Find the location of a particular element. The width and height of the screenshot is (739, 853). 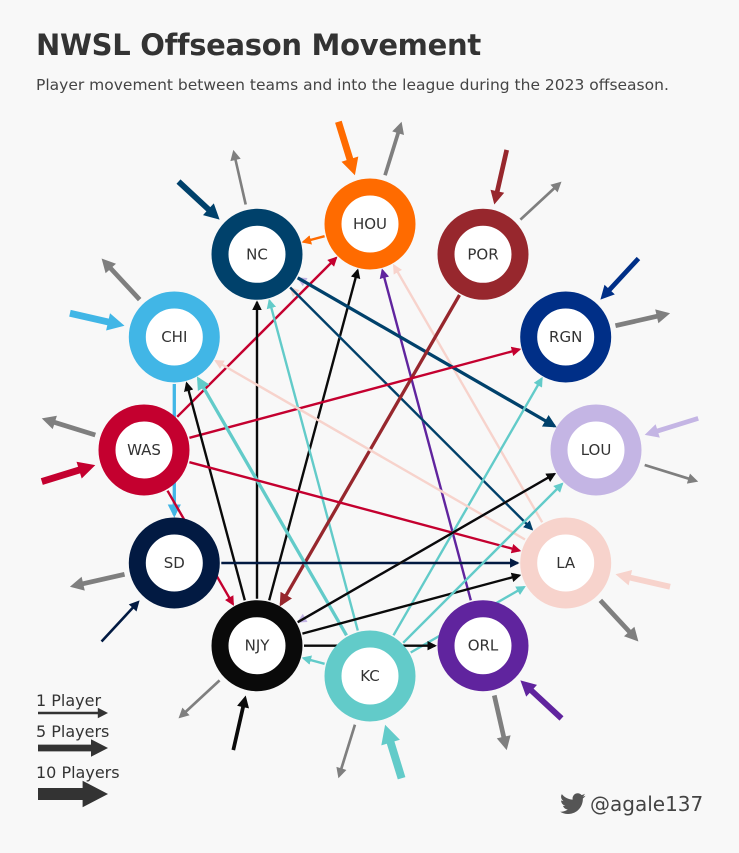

team-ring-sd is located at coordinates (174, 563).